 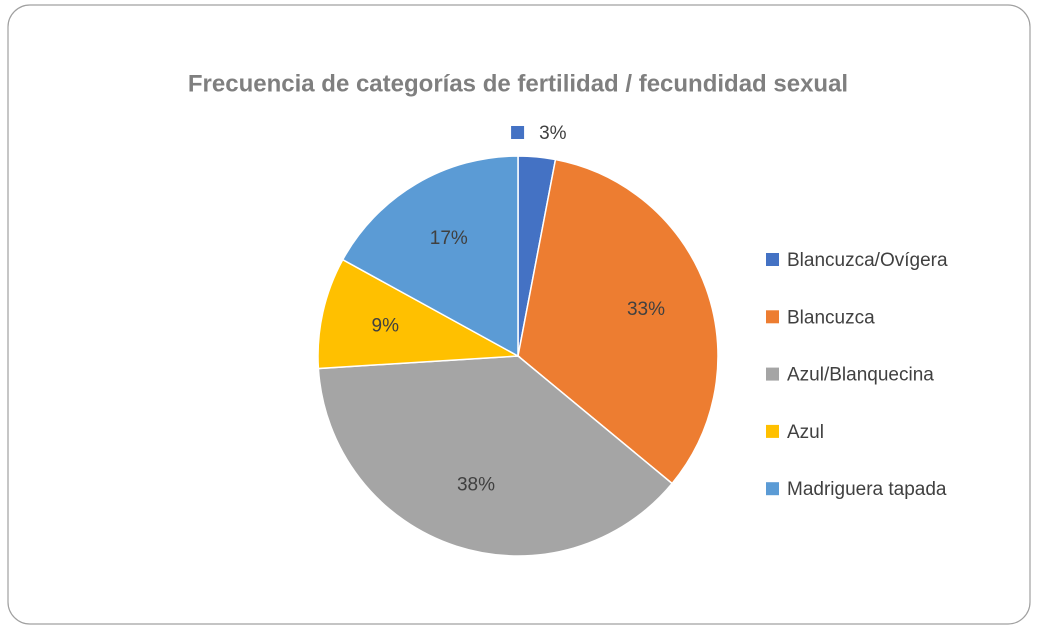 What do you see at coordinates (805, 432) in the screenshot?
I see `legend-label: Azul` at bounding box center [805, 432].